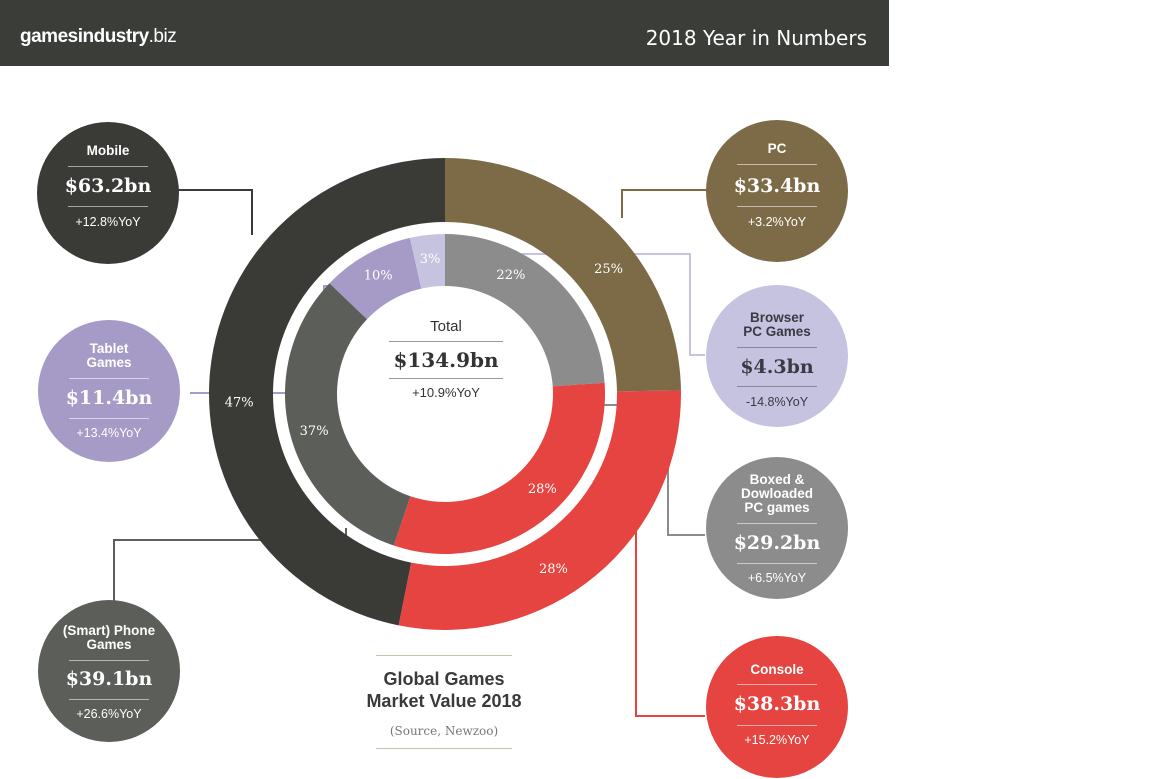 This screenshot has height=779, width=1152. What do you see at coordinates (525, 310) in the screenshot?
I see `inner-ring-slice-boxed` at bounding box center [525, 310].